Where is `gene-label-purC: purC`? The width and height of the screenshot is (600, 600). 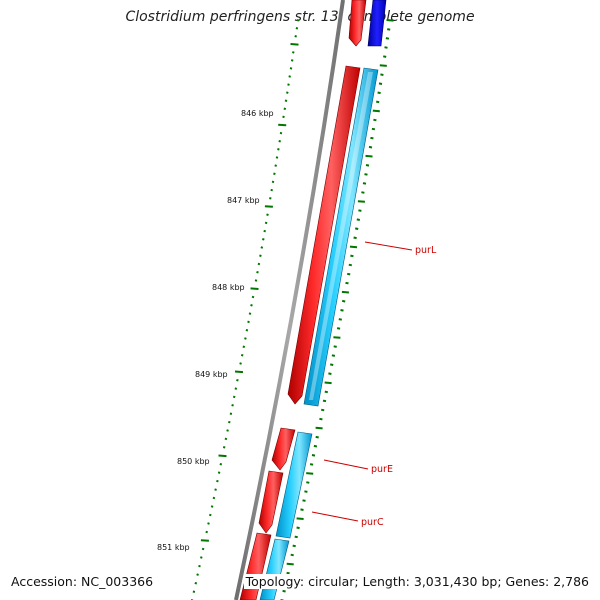
gene-label-purC: purC is located at coordinates (372, 522).